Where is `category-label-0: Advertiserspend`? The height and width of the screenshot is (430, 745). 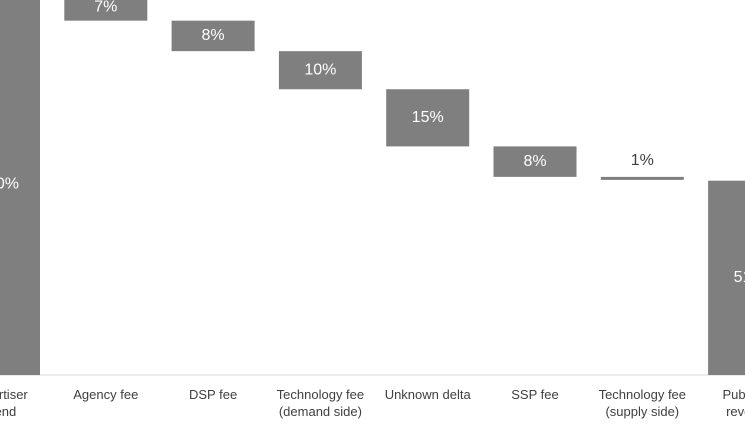
category-label-0: Advertiserspend is located at coordinates (14, 403).